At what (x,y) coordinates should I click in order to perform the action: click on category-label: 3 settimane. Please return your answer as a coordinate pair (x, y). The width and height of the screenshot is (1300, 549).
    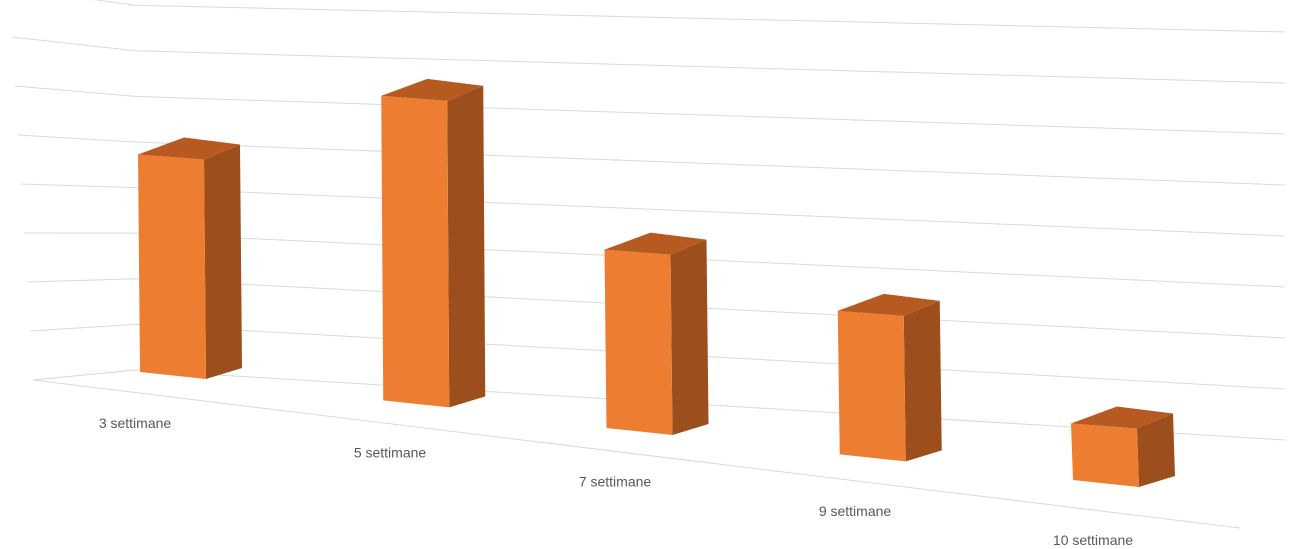
    Looking at the image, I should click on (135, 423).